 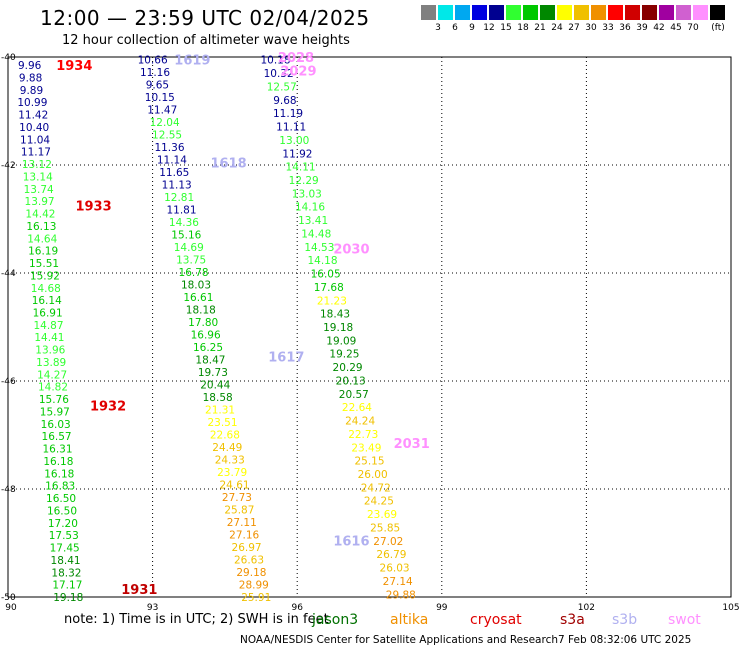 I want to click on wave-height-value: 10.18, so click(x=275, y=61).